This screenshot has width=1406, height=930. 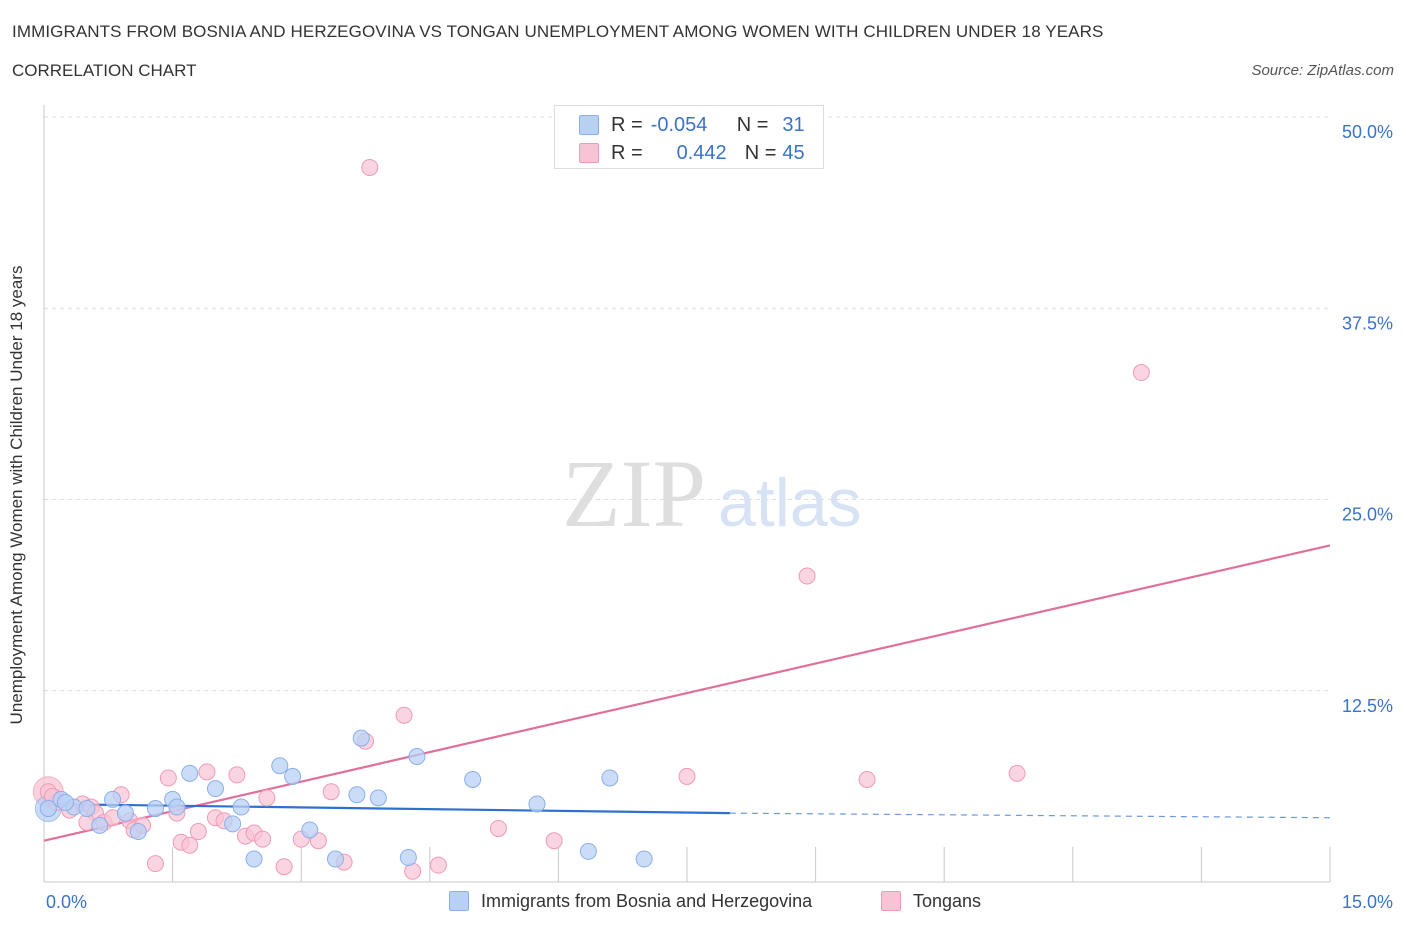 What do you see at coordinates (1367, 515) in the screenshot?
I see `y-tick-label: 25.0%` at bounding box center [1367, 515].